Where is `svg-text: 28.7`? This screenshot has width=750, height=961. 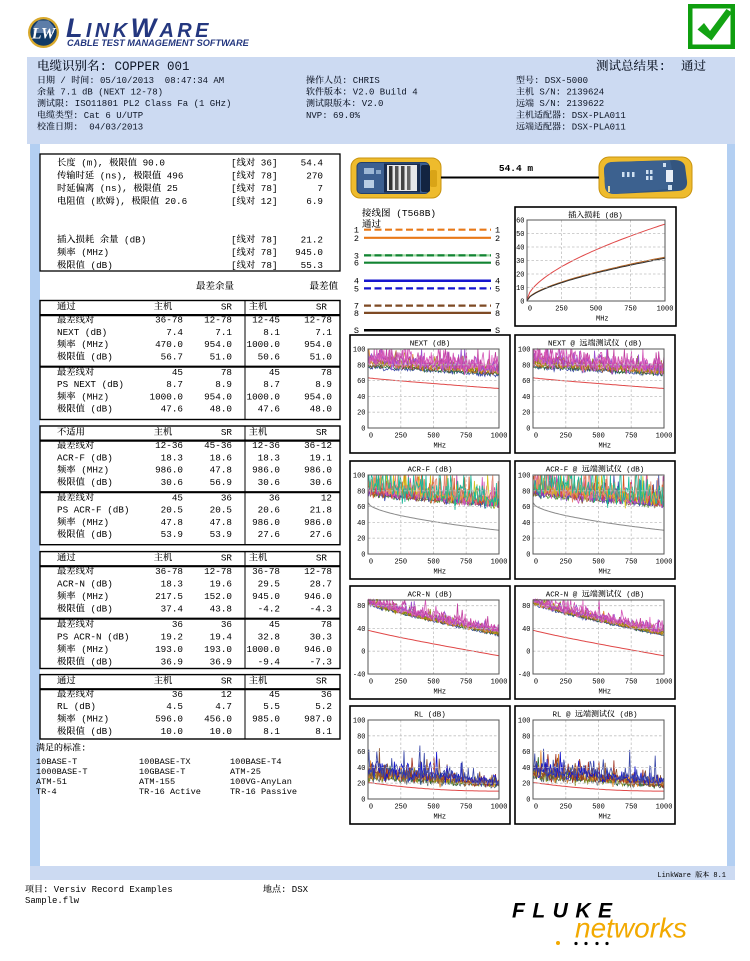
svg-text: 28.7 is located at coordinates (321, 583).